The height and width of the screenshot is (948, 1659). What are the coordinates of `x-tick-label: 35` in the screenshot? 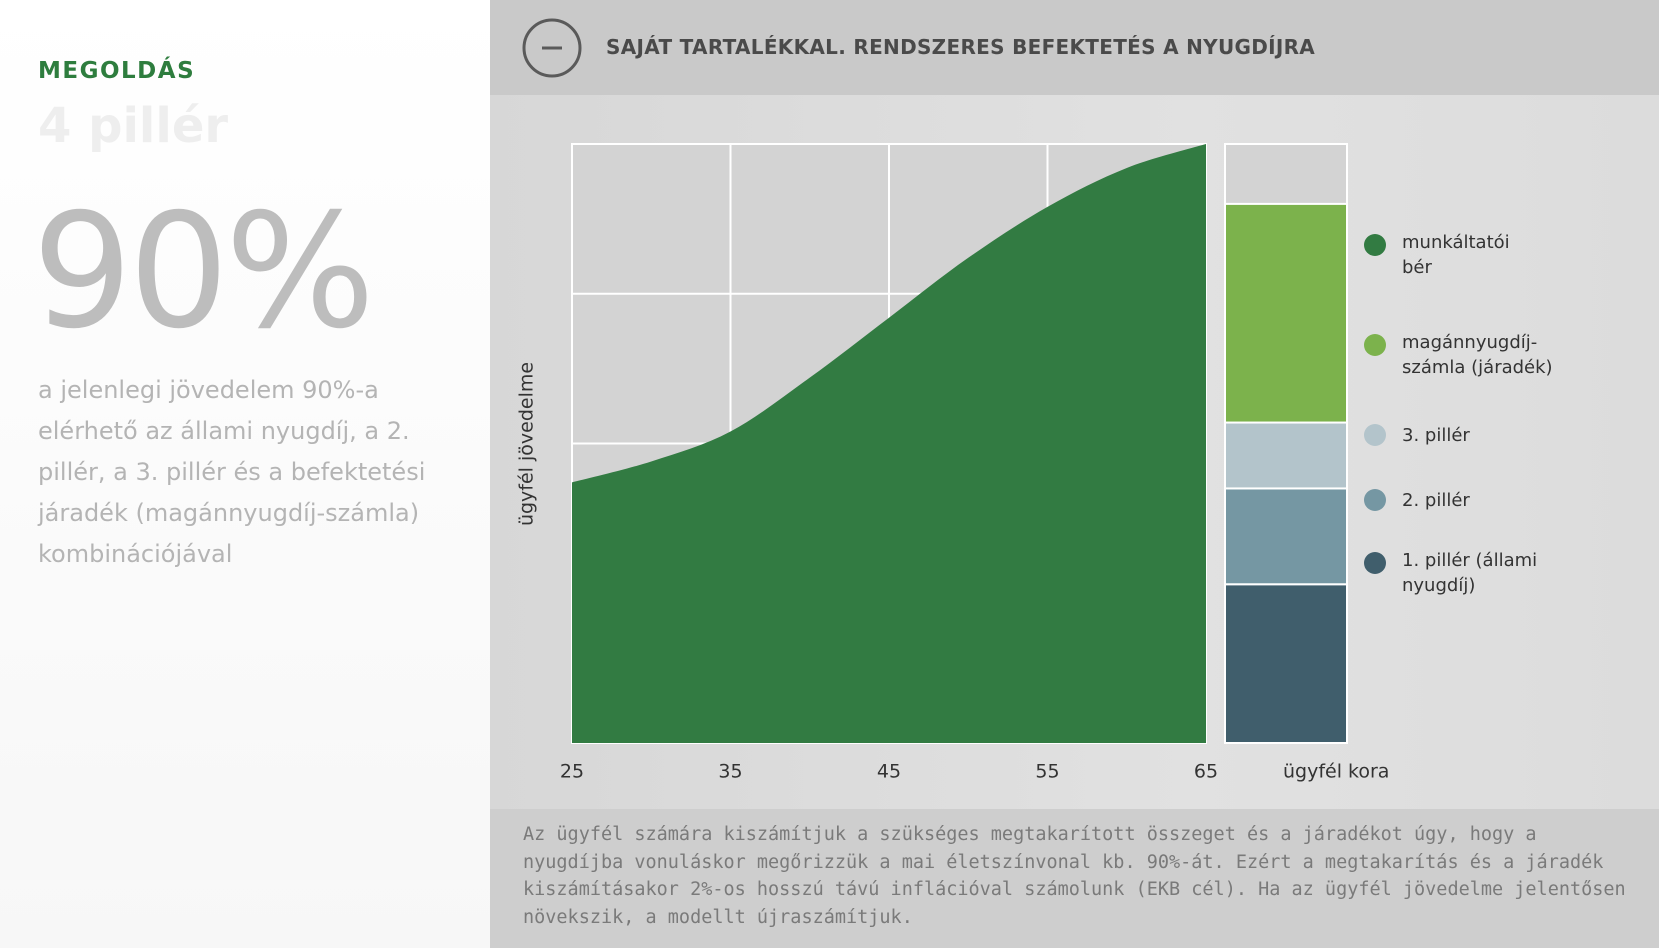 It's located at (730, 772).